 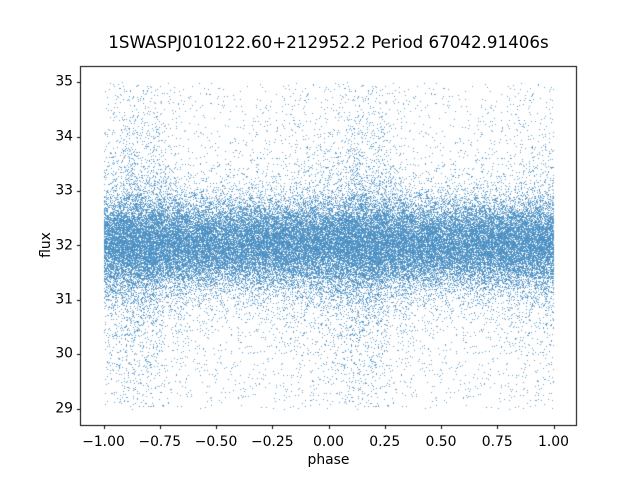 What do you see at coordinates (103, 442) in the screenshot?
I see `x-tick-label: −1.00` at bounding box center [103, 442].